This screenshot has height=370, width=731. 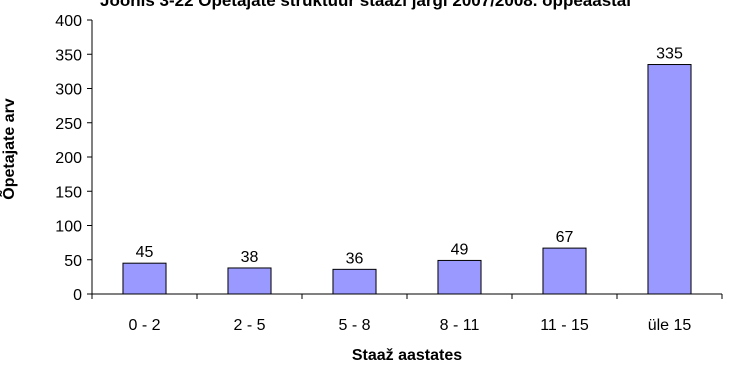 What do you see at coordinates (249, 325) in the screenshot?
I see `x-tick-label: 2 - 5` at bounding box center [249, 325].